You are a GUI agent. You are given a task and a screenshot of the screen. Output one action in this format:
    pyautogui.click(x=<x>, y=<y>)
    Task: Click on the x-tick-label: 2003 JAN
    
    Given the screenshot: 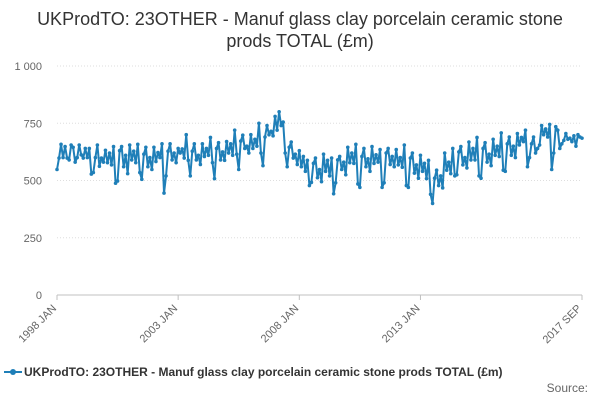 What is the action you would take?
    pyautogui.click(x=159, y=324)
    